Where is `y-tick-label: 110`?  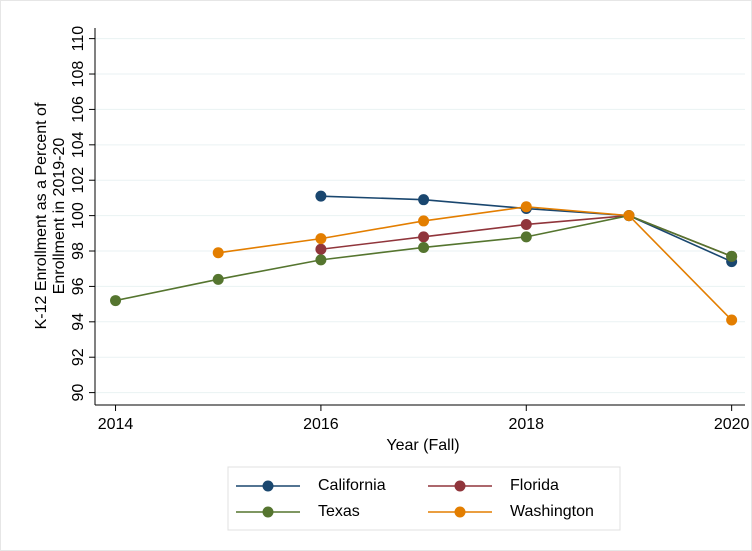
y-tick-label: 110 is located at coordinates (78, 39).